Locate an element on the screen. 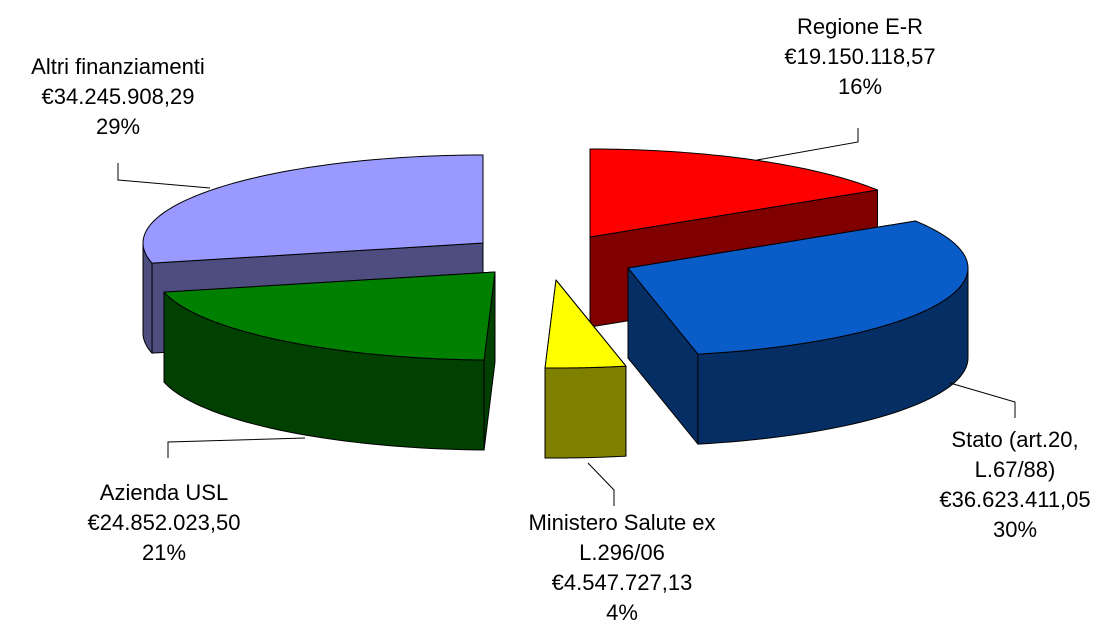  percent-label: 29% is located at coordinates (118, 126).